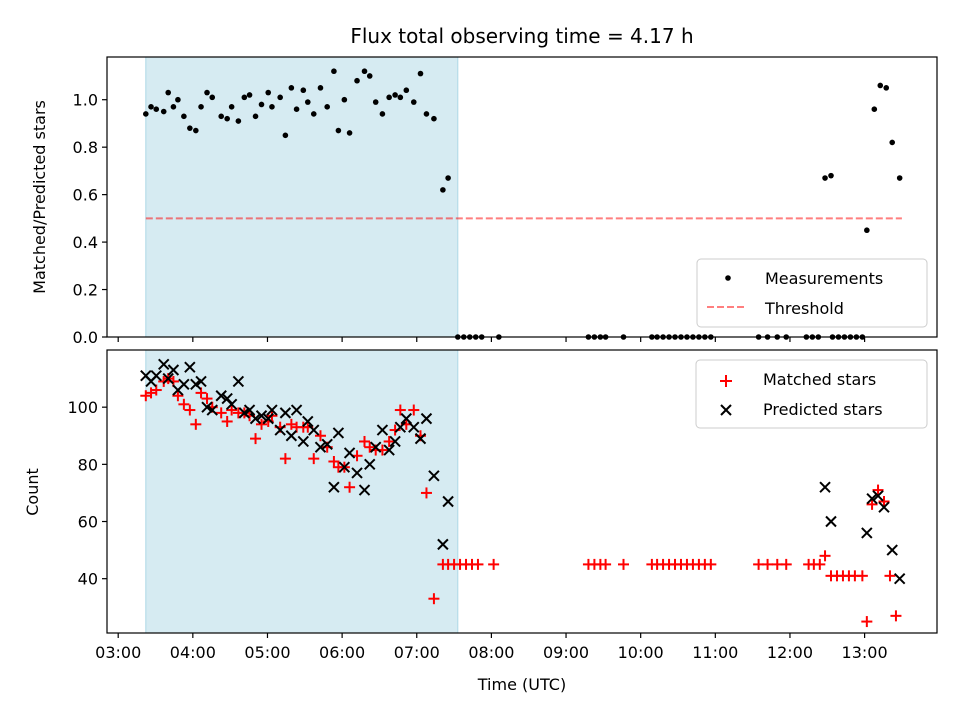 This screenshot has width=960, height=720. What do you see at coordinates (521, 684) in the screenshot?
I see `counts-x-axis-label: Time (UTC)` at bounding box center [521, 684].